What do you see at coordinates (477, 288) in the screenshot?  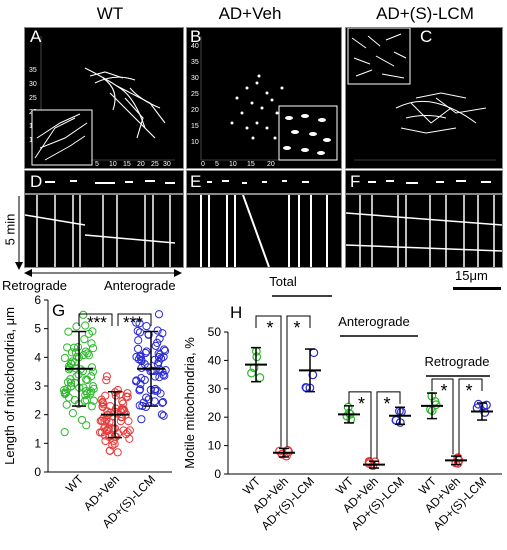 I see `scale-bar` at bounding box center [477, 288].